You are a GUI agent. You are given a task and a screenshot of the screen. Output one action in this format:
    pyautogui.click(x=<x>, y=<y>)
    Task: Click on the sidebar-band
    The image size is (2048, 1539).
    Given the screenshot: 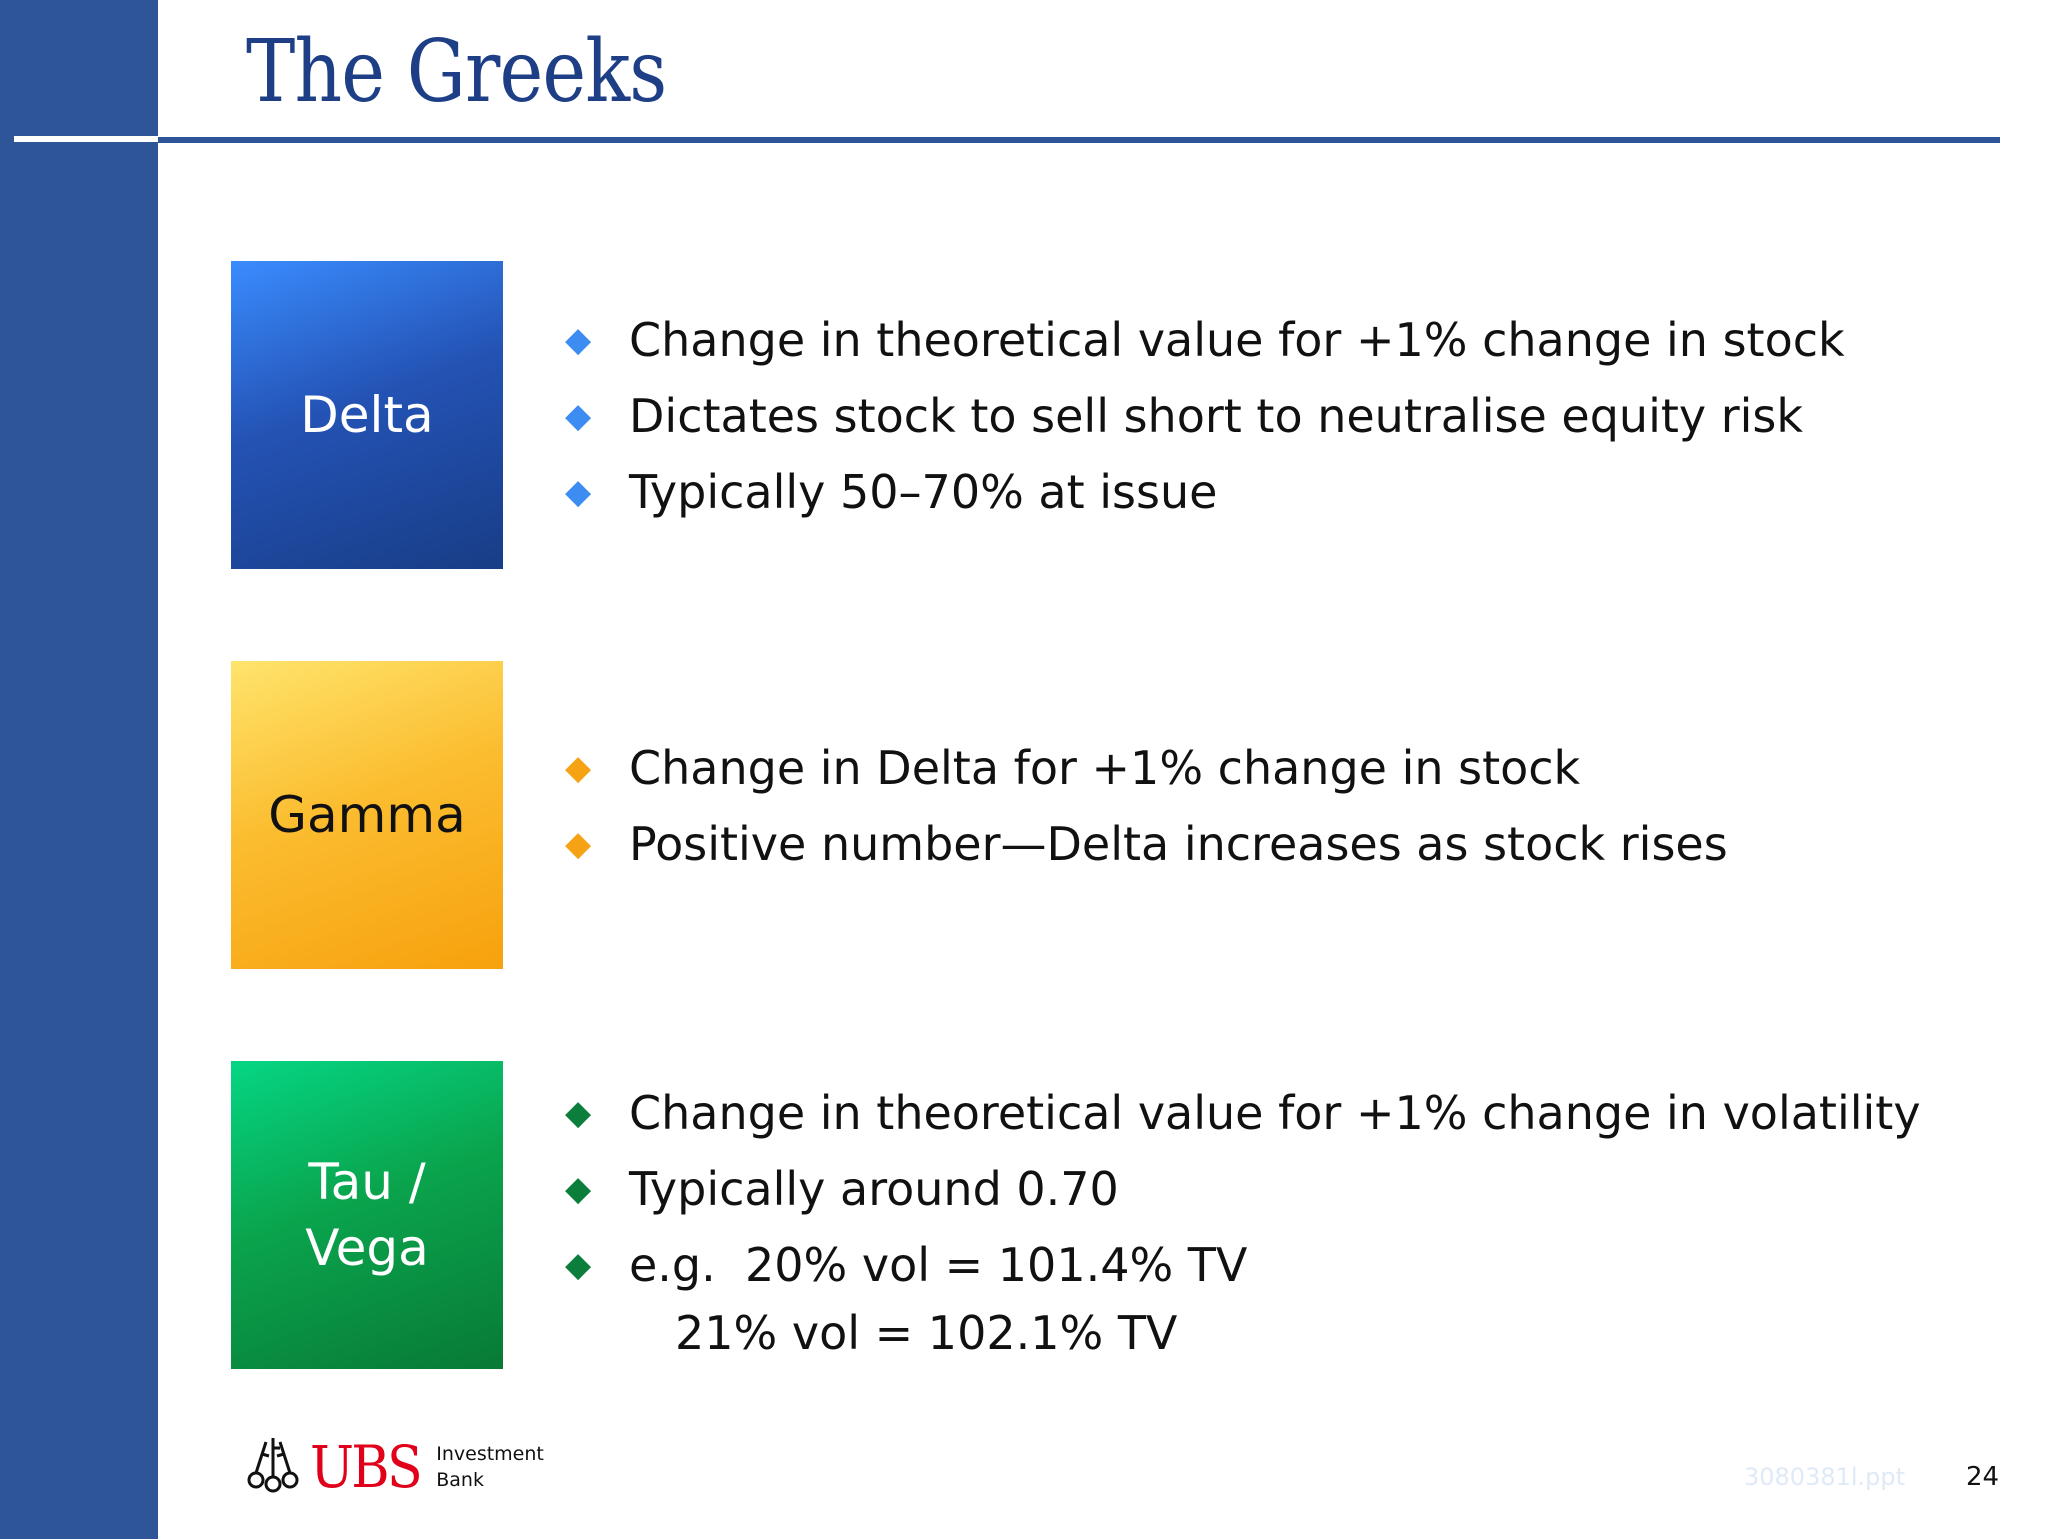 What is the action you would take?
    pyautogui.click(x=79, y=769)
    